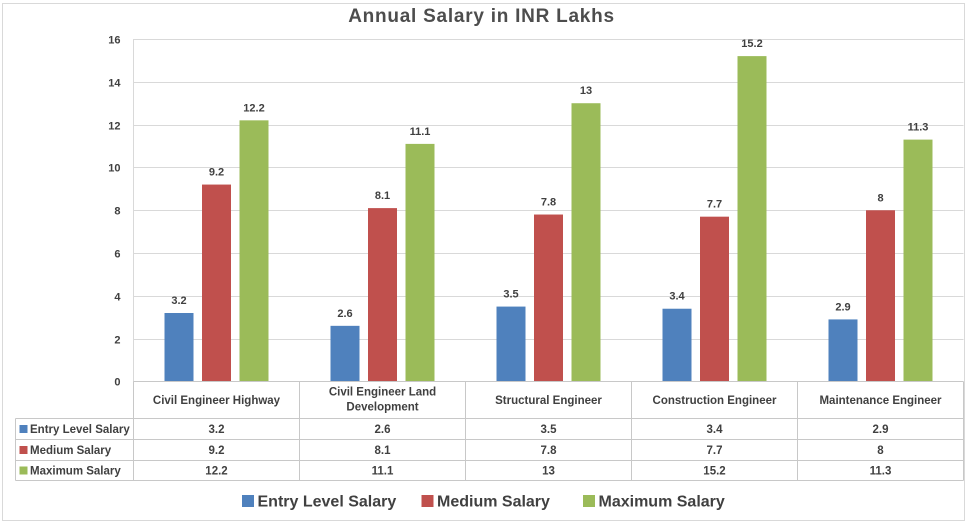 Image resolution: width=965 pixels, height=521 pixels. Describe the element at coordinates (114, 83) in the screenshot. I see `svg-text: 14` at that location.